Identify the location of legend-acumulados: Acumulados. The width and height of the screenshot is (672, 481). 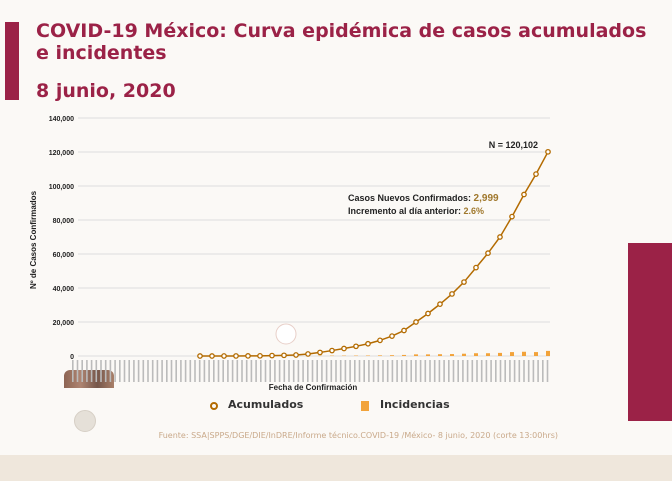
(266, 404).